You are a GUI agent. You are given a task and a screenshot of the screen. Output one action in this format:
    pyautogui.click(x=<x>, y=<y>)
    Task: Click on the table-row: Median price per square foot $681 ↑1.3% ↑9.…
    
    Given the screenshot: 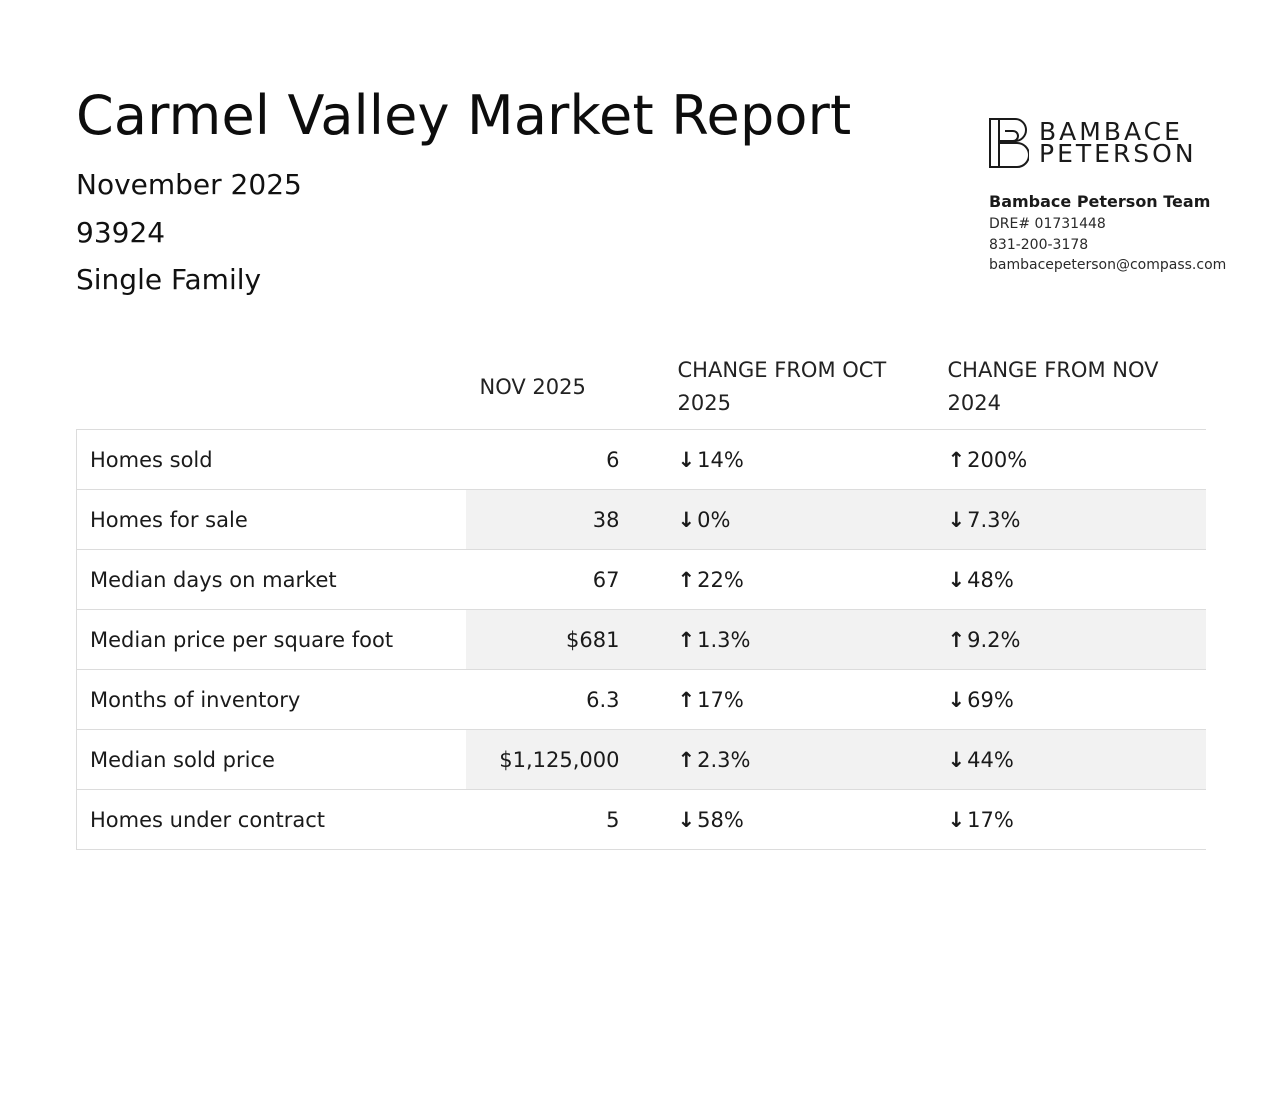 What is the action you would take?
    pyautogui.click(x=641, y=639)
    